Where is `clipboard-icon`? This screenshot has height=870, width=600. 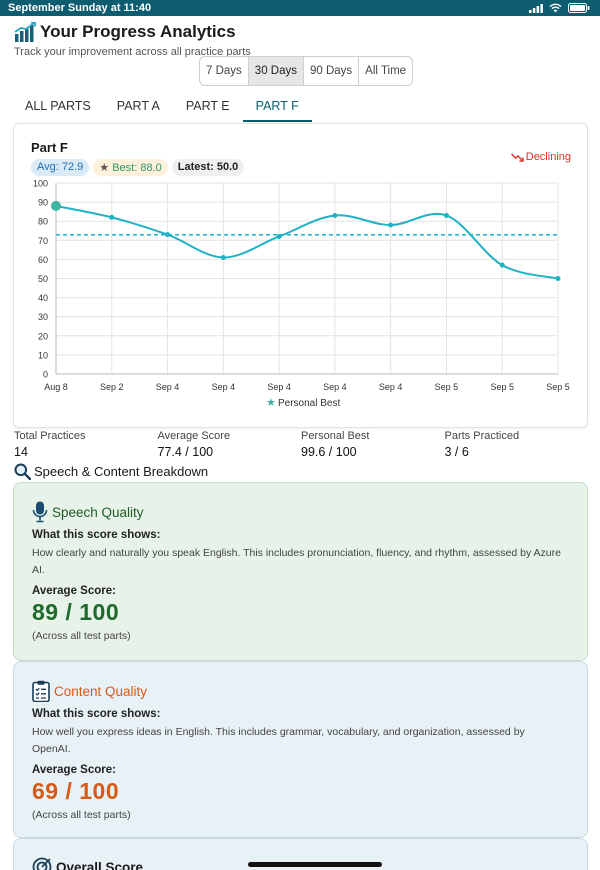 clipboard-icon is located at coordinates (41, 691).